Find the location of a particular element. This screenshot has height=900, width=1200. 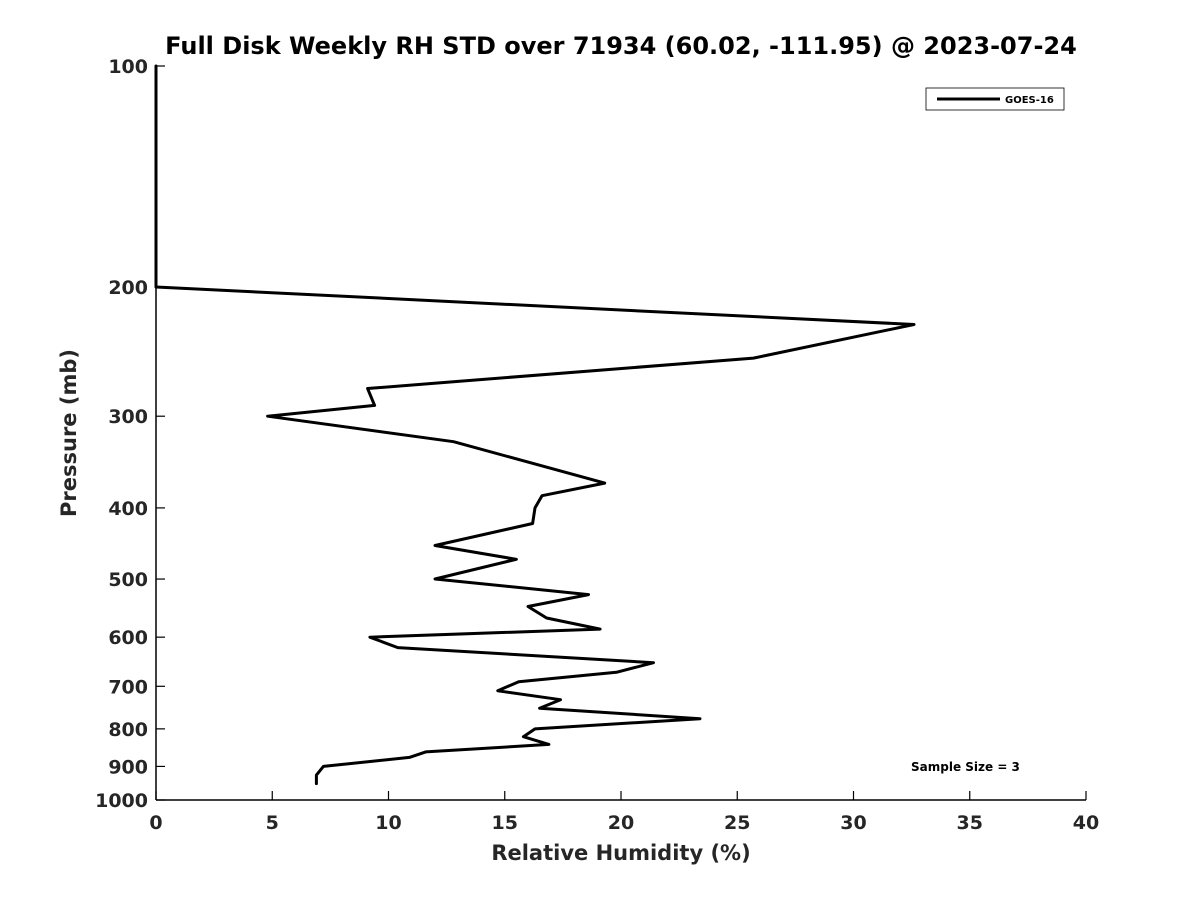

y-tick-label: 400 is located at coordinates (128, 509).